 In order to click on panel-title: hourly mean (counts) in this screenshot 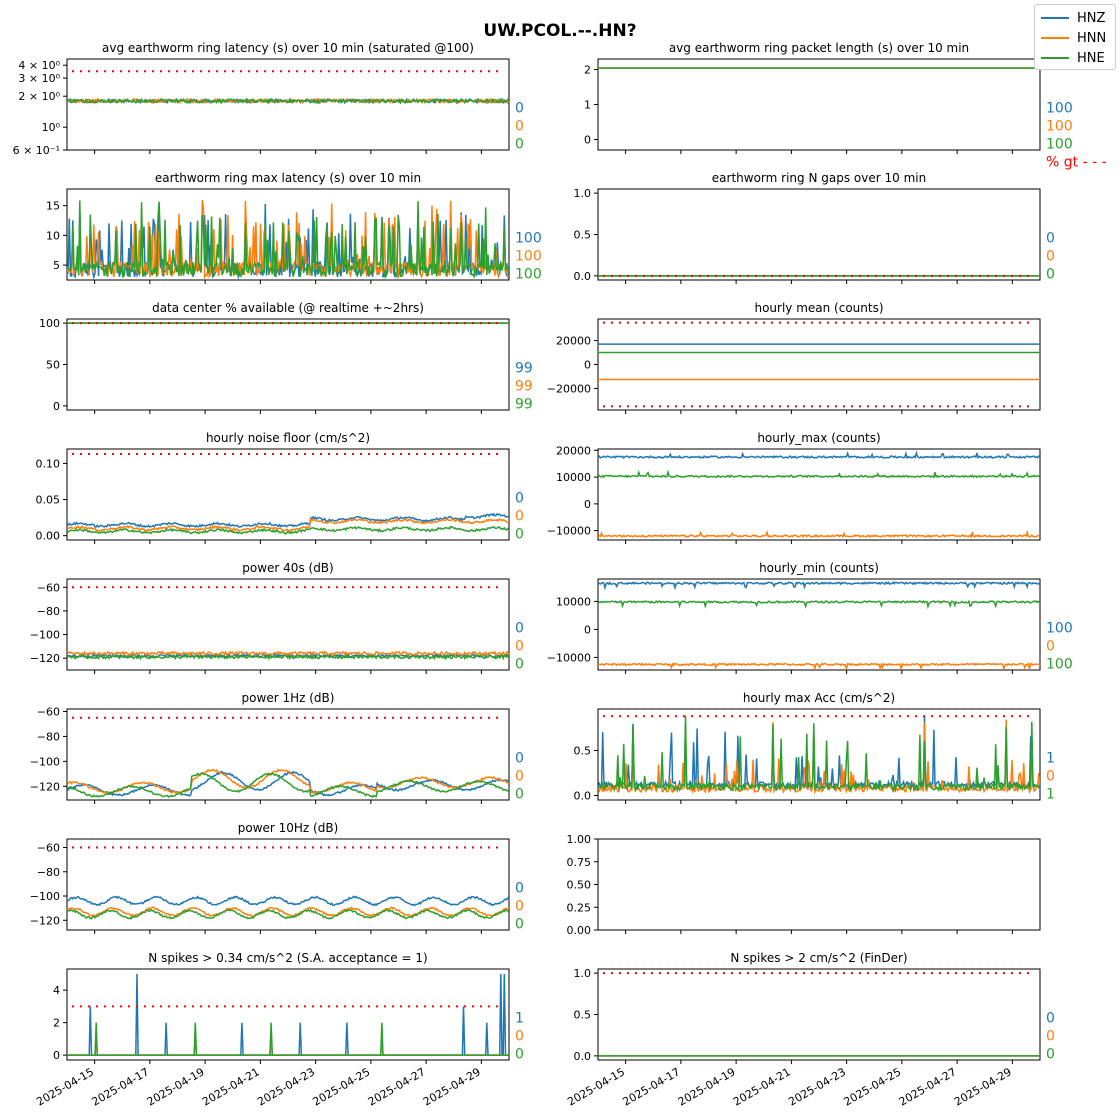, I will do `click(818, 308)`.